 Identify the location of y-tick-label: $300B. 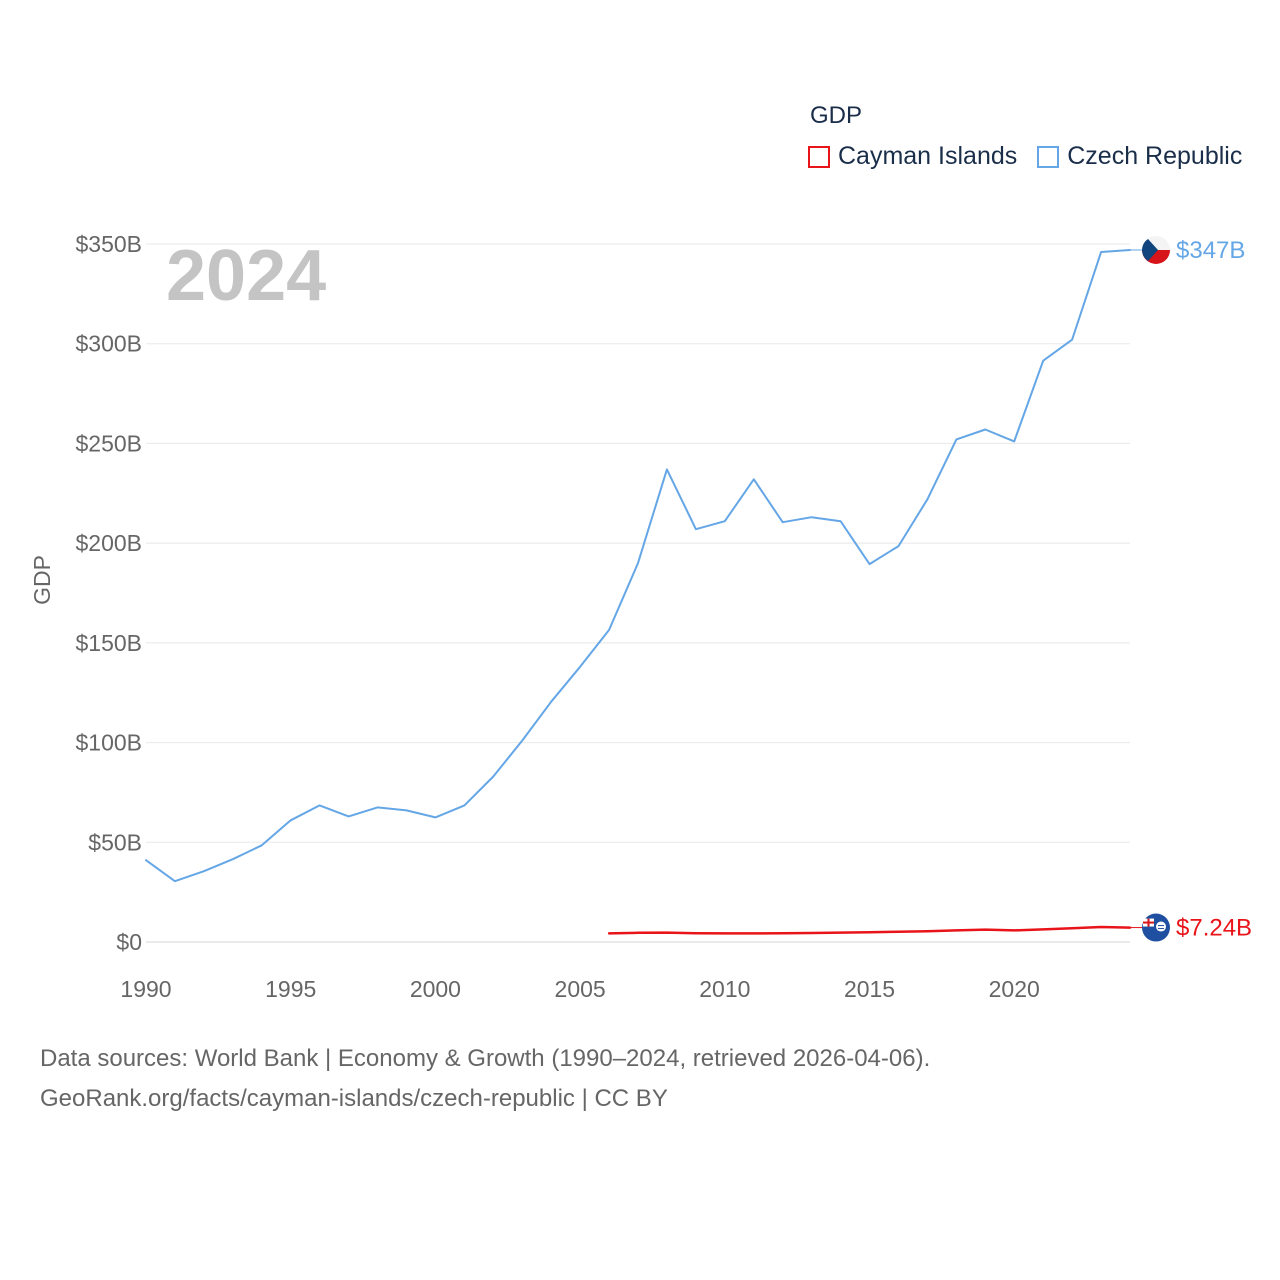
(108, 344).